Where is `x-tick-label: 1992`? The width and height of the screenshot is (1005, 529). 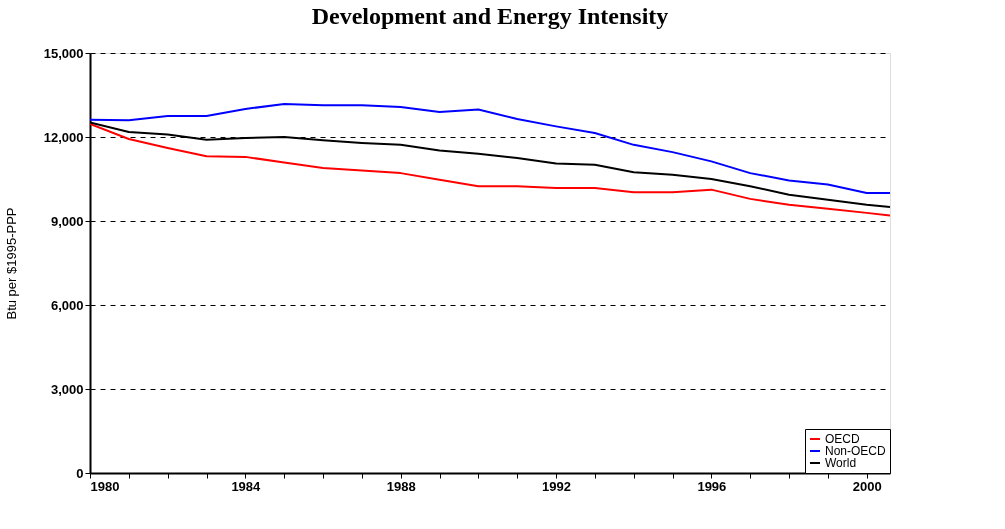 x-tick-label: 1992 is located at coordinates (556, 486).